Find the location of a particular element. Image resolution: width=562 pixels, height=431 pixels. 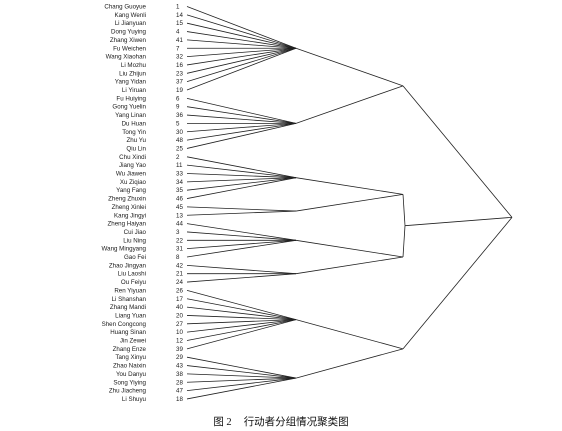

caption-text: 行动者分组情况聚类图 is located at coordinates (296, 422).